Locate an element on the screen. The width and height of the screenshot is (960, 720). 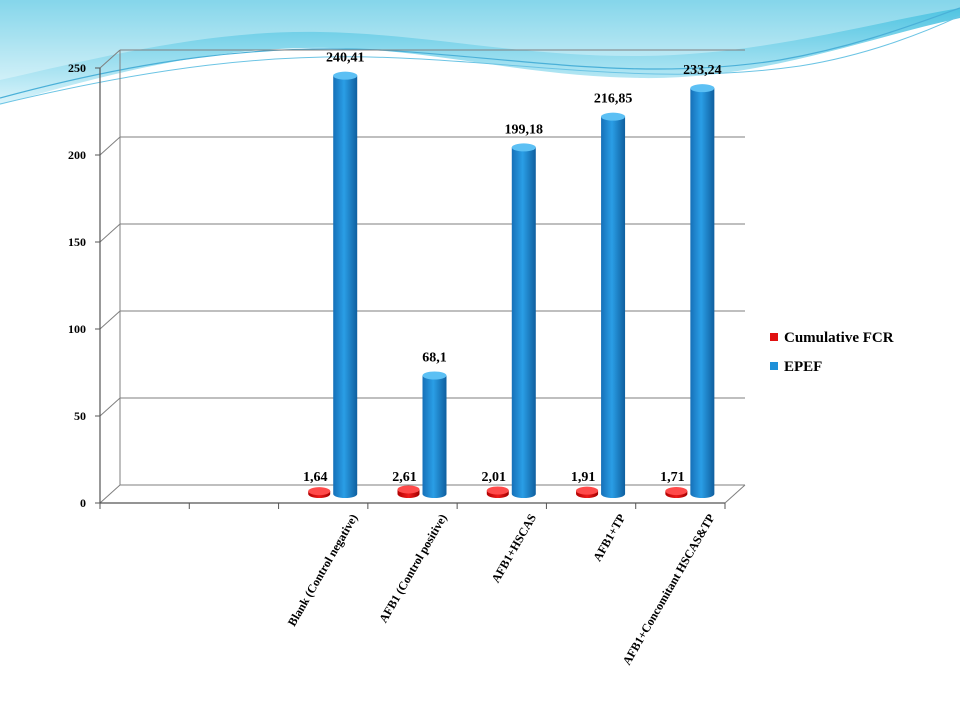
x-category-label: AFB1 (Control positive) is located at coordinates (413, 568).